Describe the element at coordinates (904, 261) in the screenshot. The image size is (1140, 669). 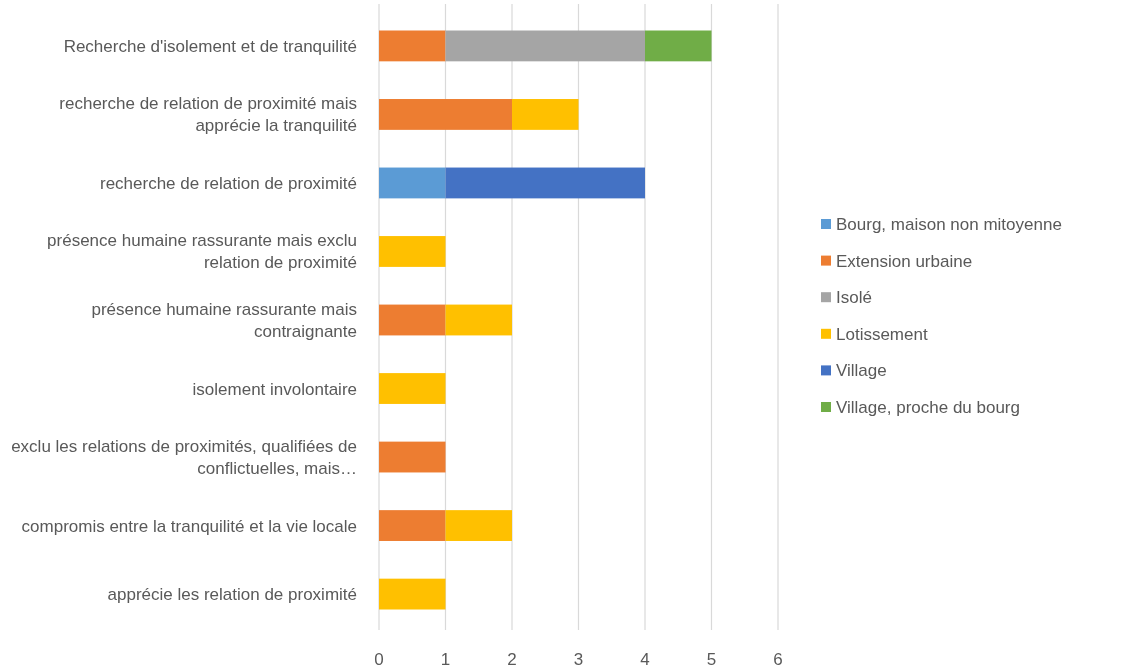
I see `legend-label: Extension urbaine` at that location.